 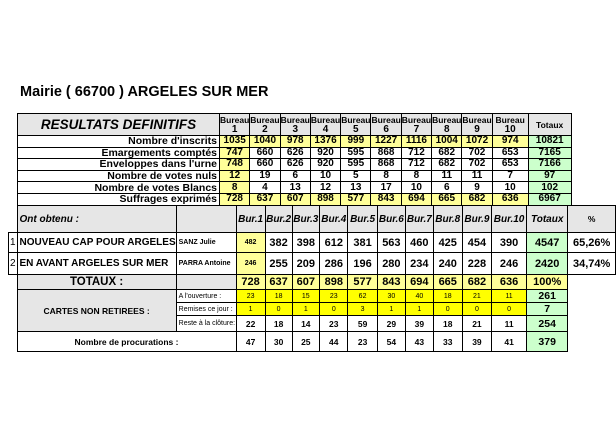 I want to click on list-total: 2420, so click(x=547, y=263).